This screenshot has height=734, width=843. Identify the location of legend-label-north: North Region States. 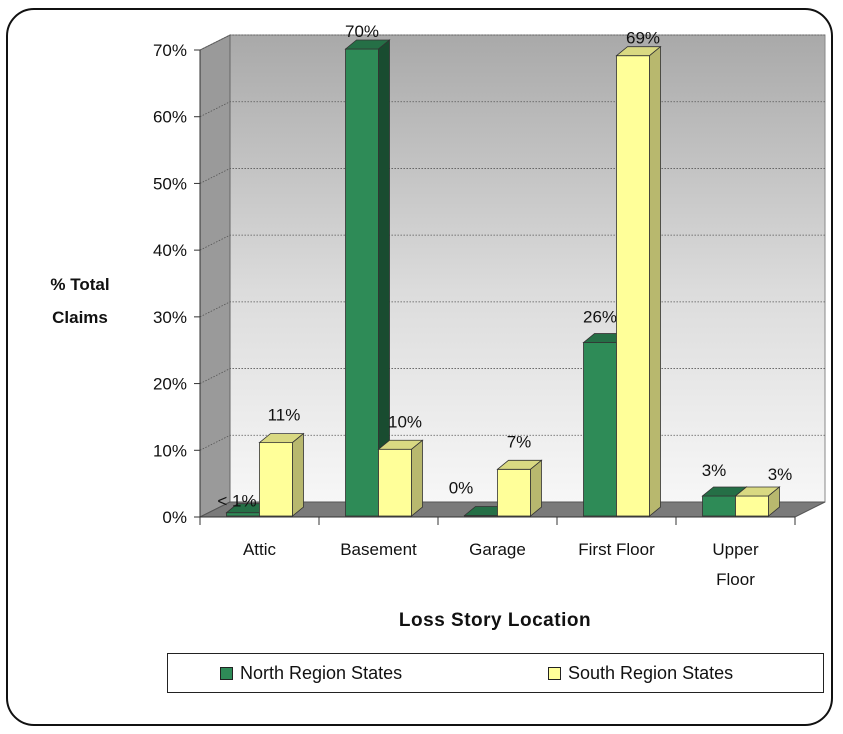
(321, 673).